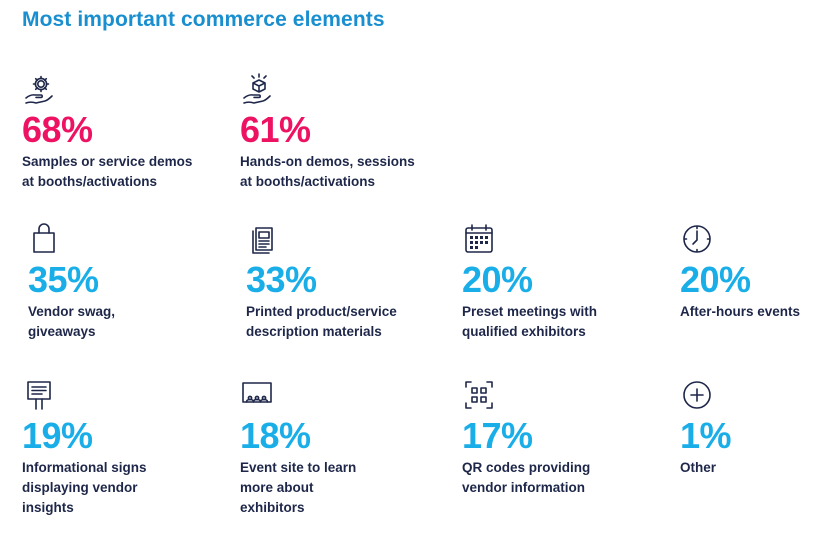  What do you see at coordinates (497, 435) in the screenshot?
I see `stat-percentage: 17%` at bounding box center [497, 435].